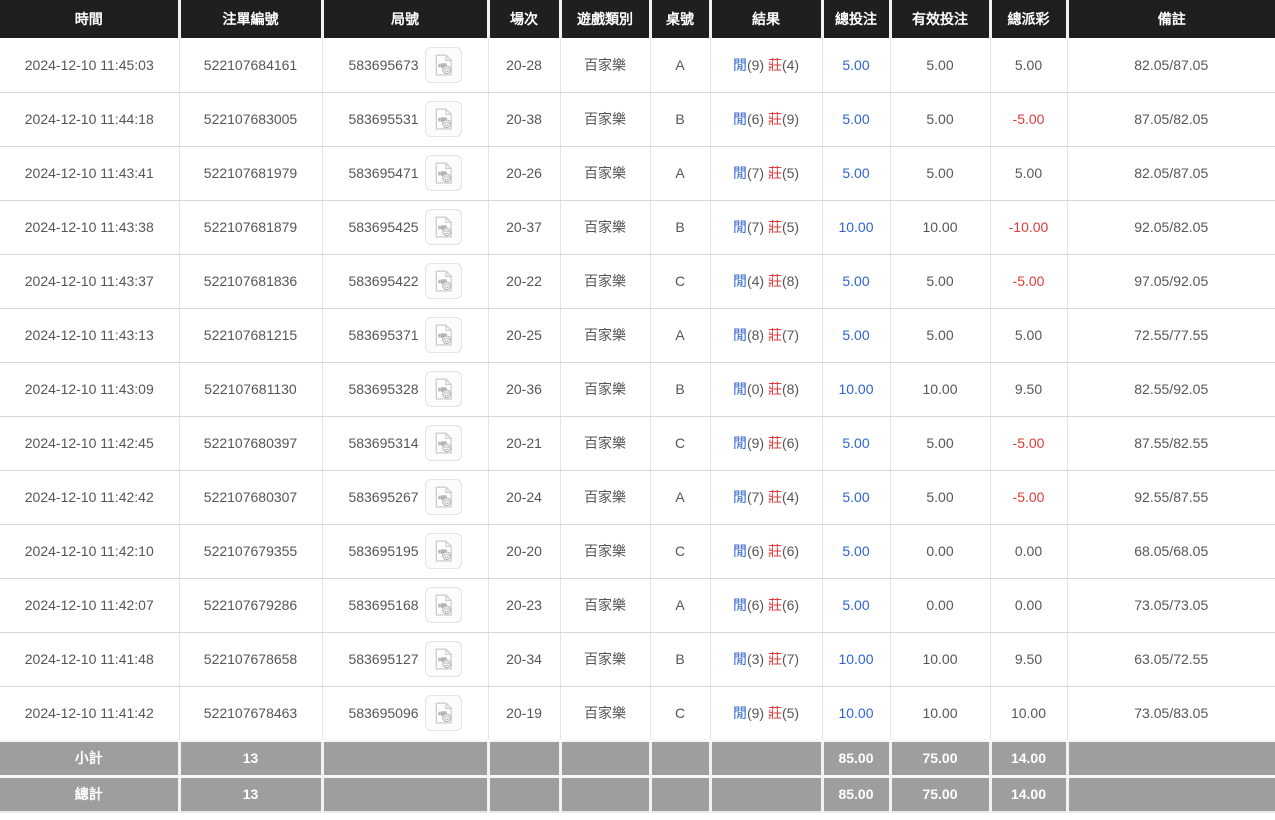  What do you see at coordinates (1170, 119) in the screenshot?
I see `cell-note: 87.05/82.05` at bounding box center [1170, 119].